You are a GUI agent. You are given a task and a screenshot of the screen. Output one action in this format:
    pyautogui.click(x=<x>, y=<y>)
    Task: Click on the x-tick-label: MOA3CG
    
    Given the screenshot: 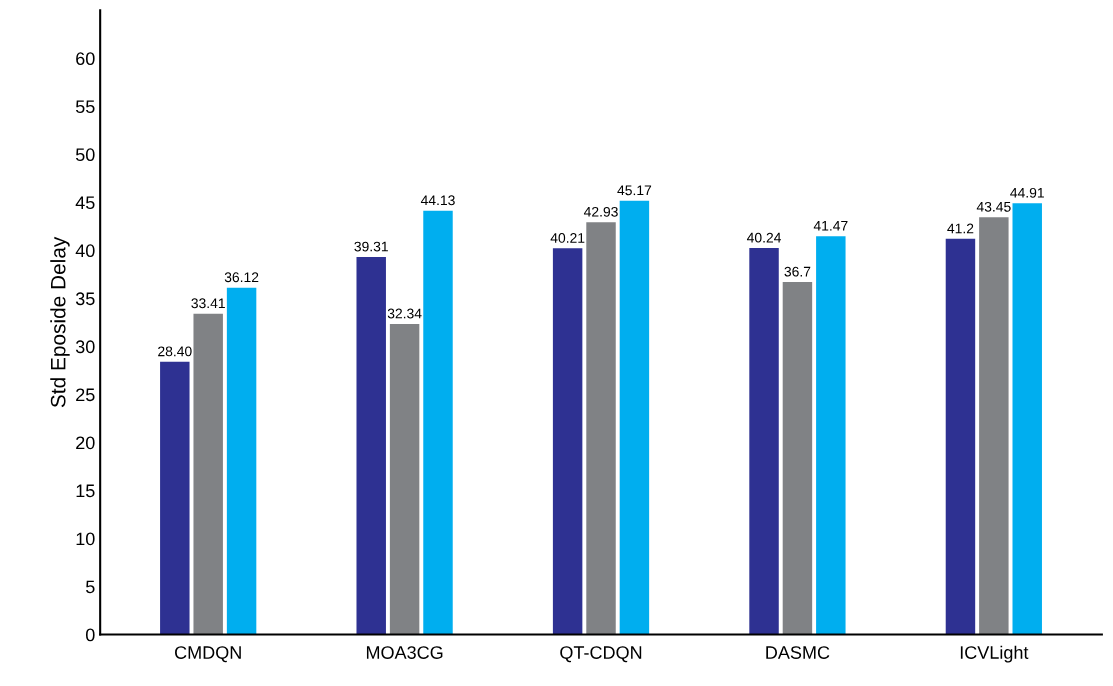 What is the action you would take?
    pyautogui.click(x=404, y=652)
    